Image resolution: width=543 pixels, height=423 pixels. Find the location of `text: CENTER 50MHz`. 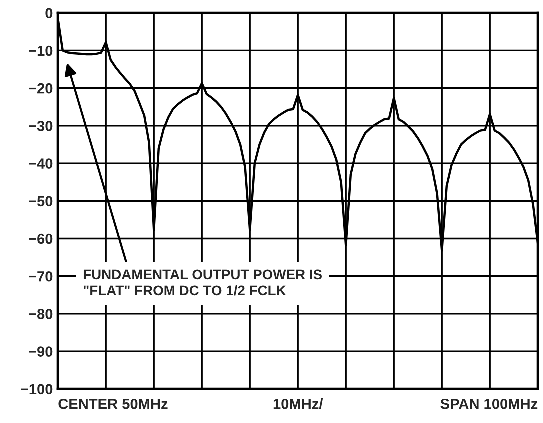

text: CENTER 50MHz is located at coordinates (113, 404).